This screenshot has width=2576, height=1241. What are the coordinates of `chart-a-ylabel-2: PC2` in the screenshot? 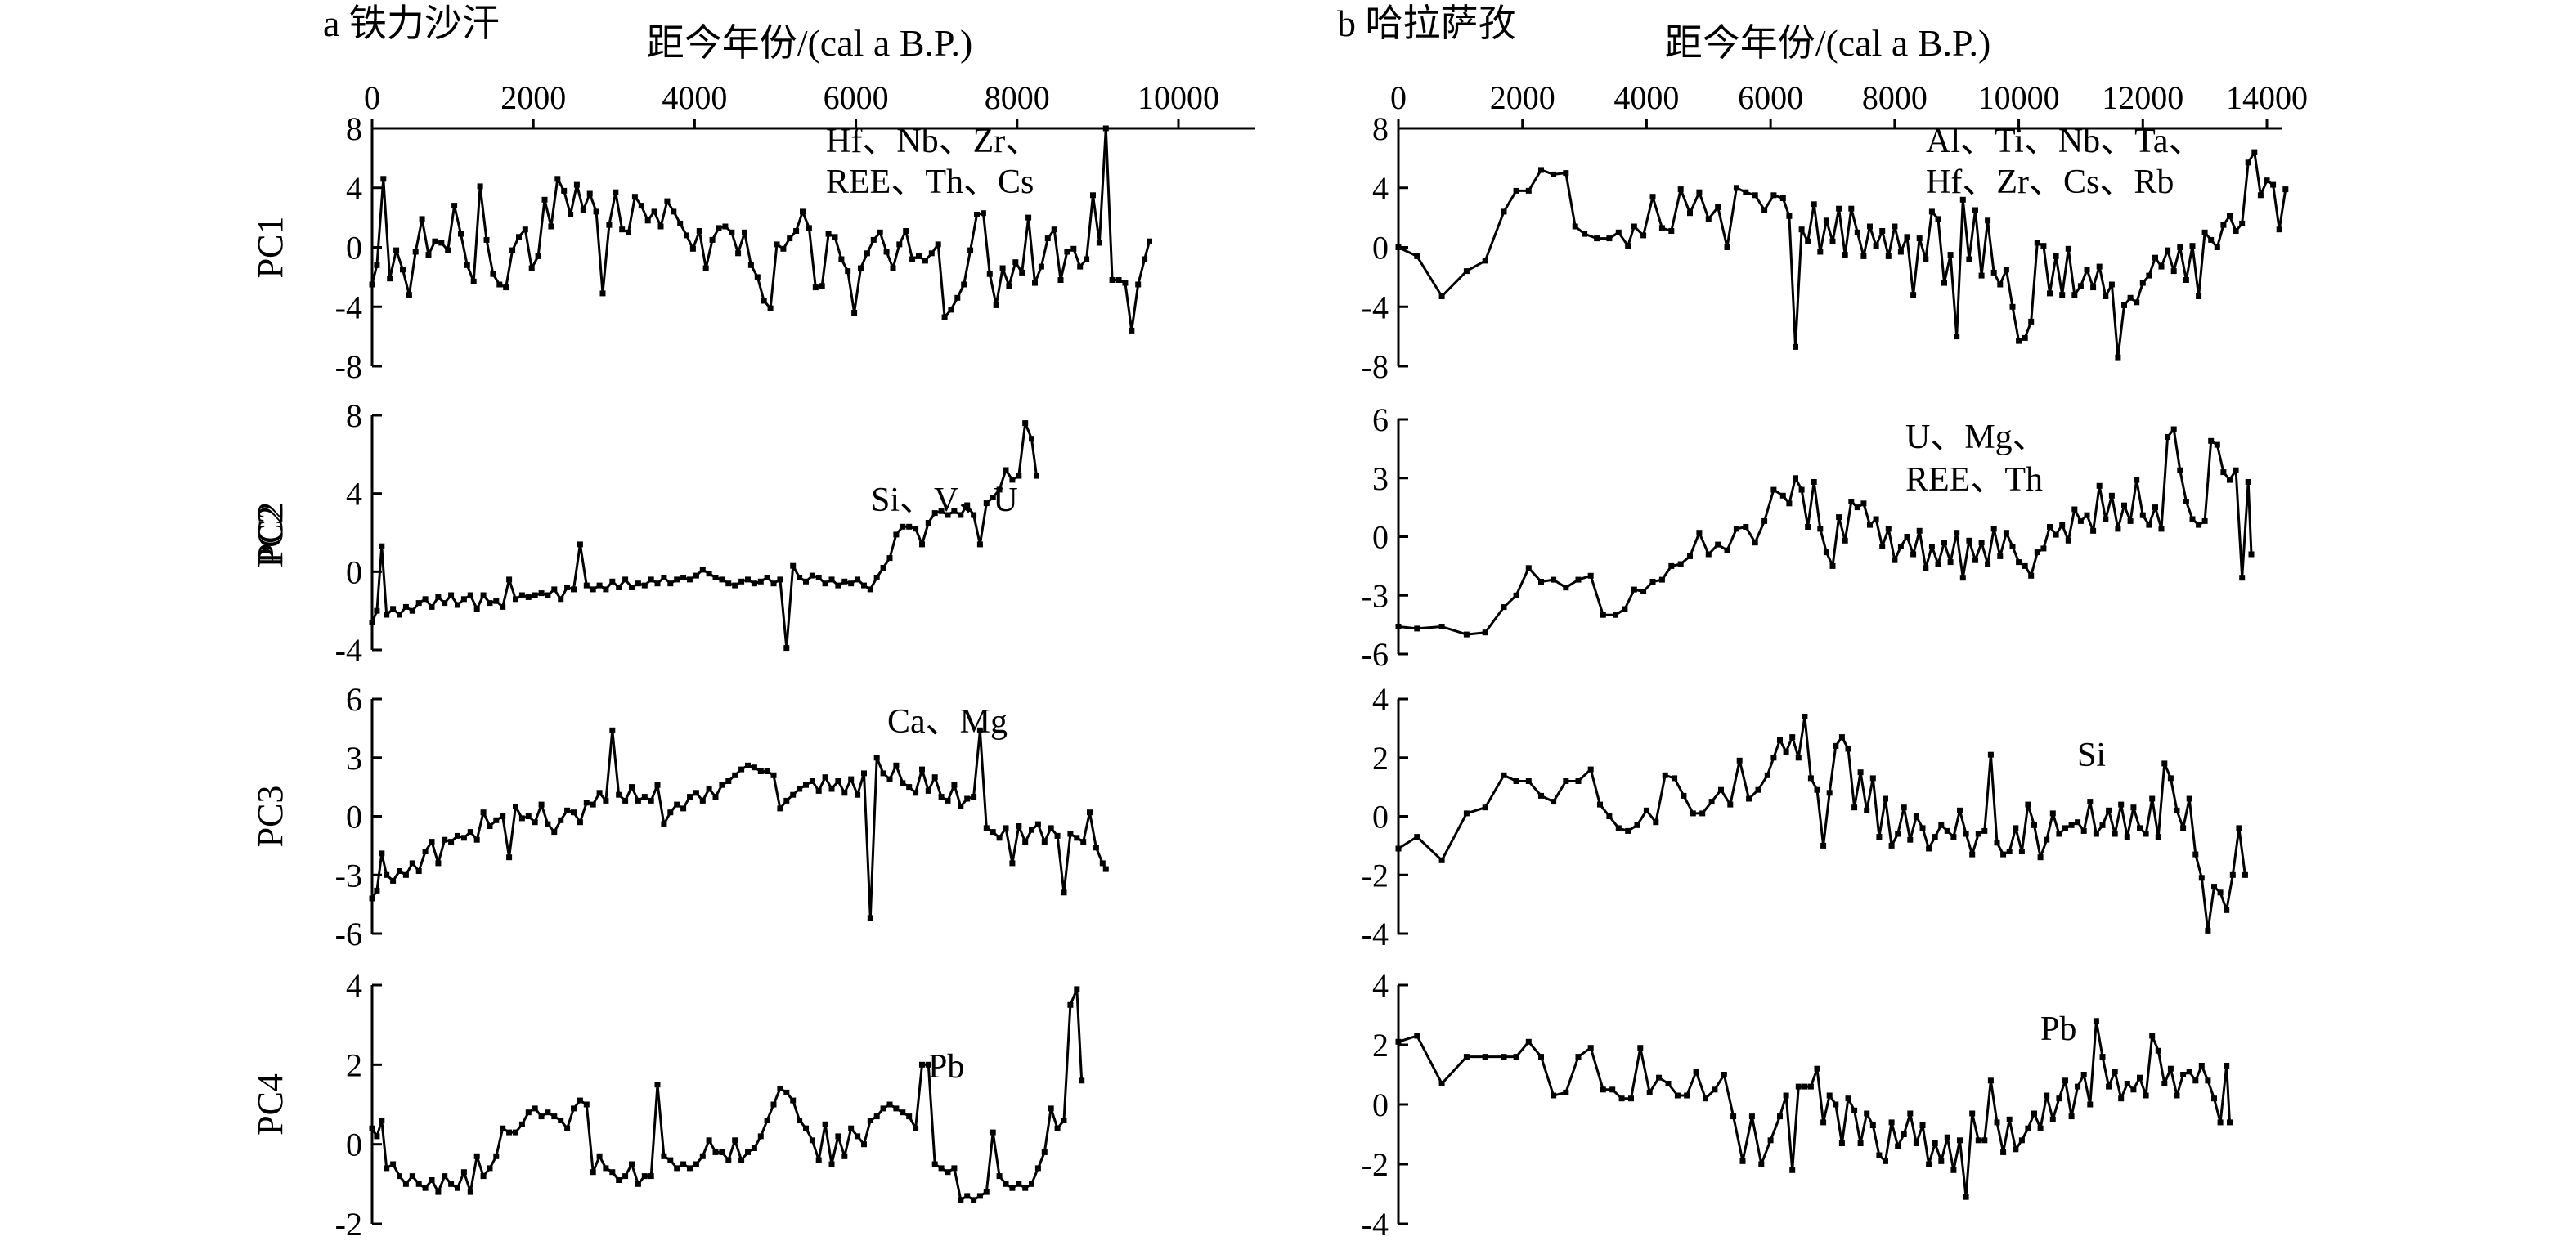 It's located at (270, 533).